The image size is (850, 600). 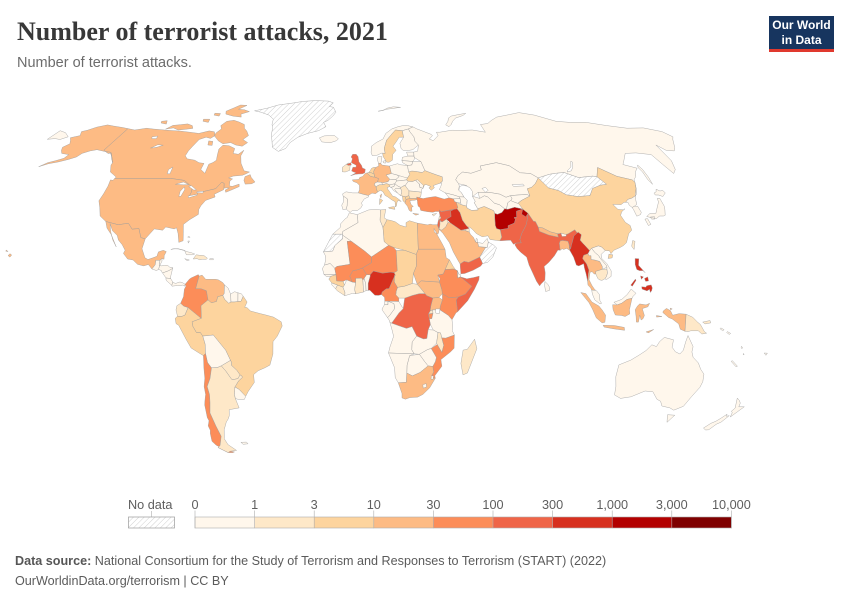 I want to click on svg-text: No data, so click(x=150, y=505).